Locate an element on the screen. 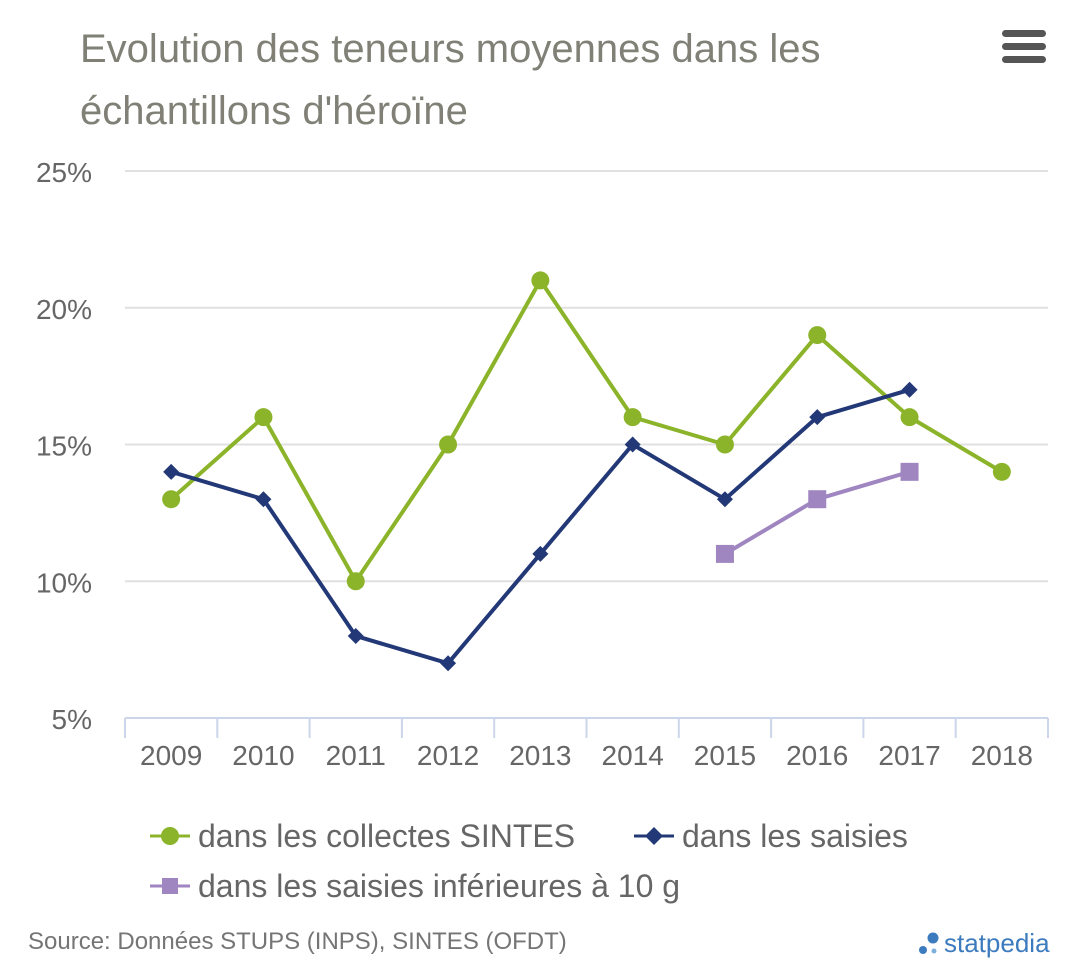 The height and width of the screenshot is (976, 1080). x-tick-label: 2013 is located at coordinates (540, 755).